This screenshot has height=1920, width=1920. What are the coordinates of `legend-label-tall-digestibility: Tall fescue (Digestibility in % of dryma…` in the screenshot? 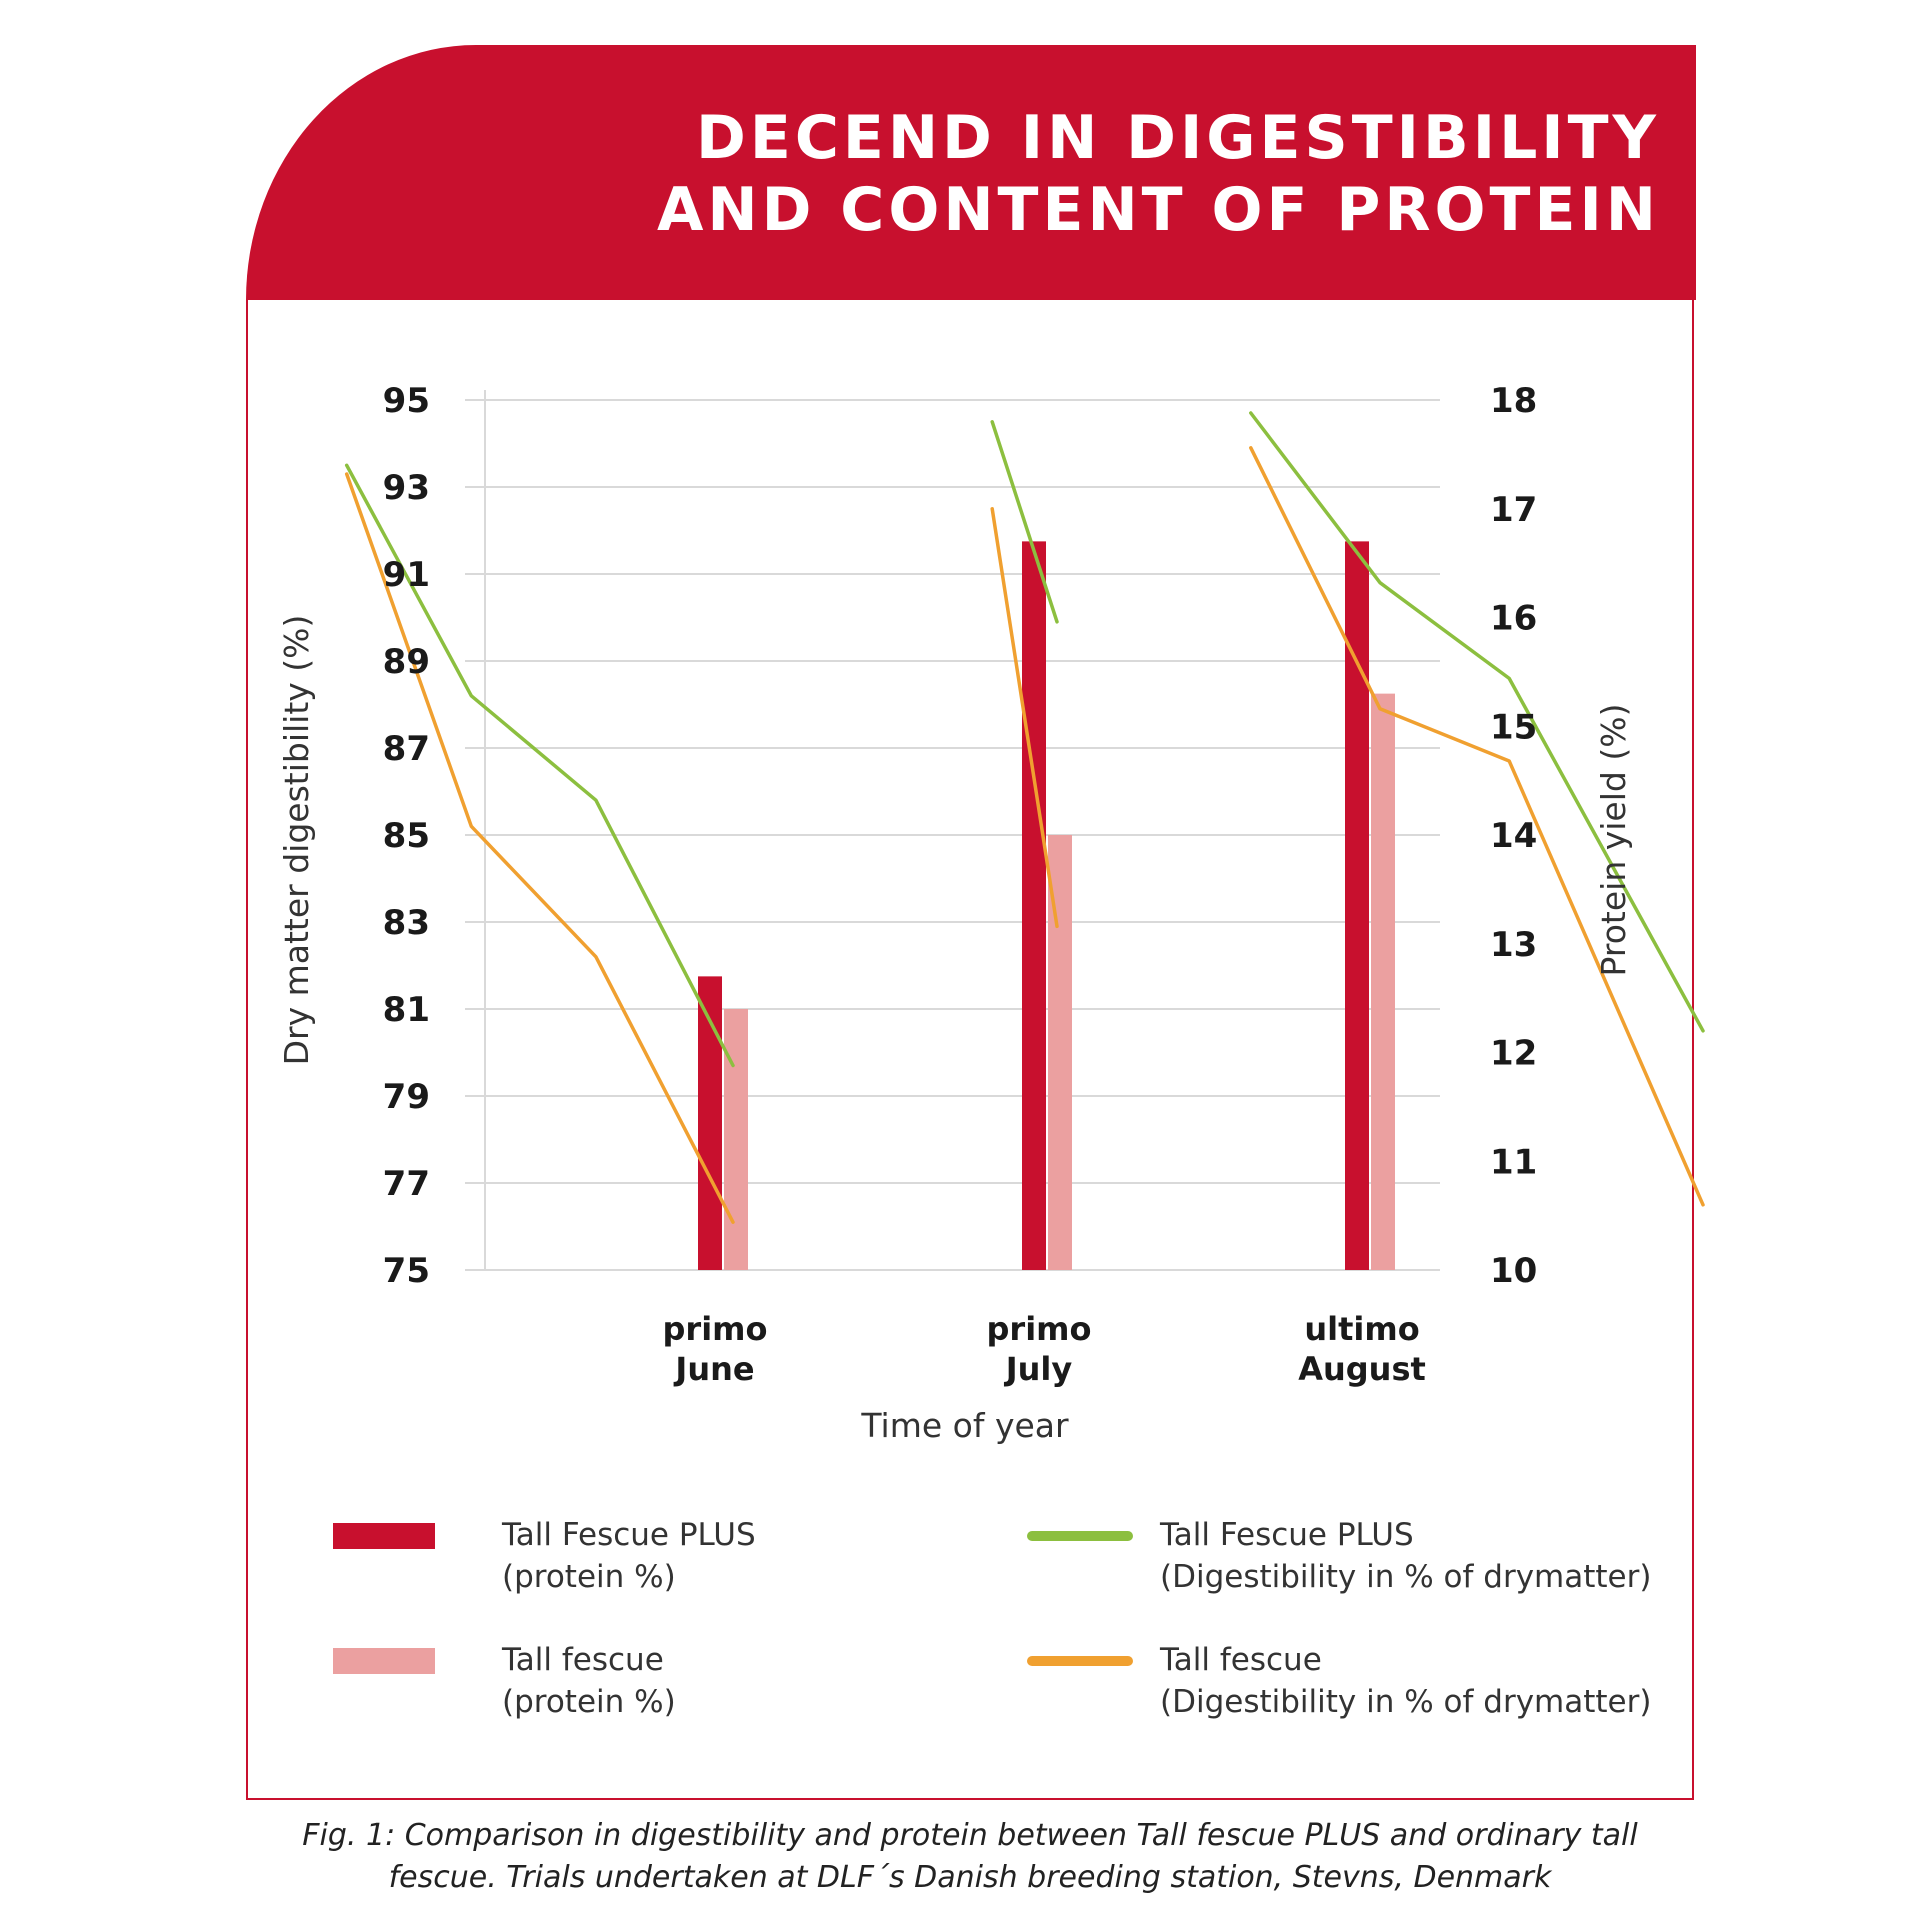 It's located at (1405, 1681).